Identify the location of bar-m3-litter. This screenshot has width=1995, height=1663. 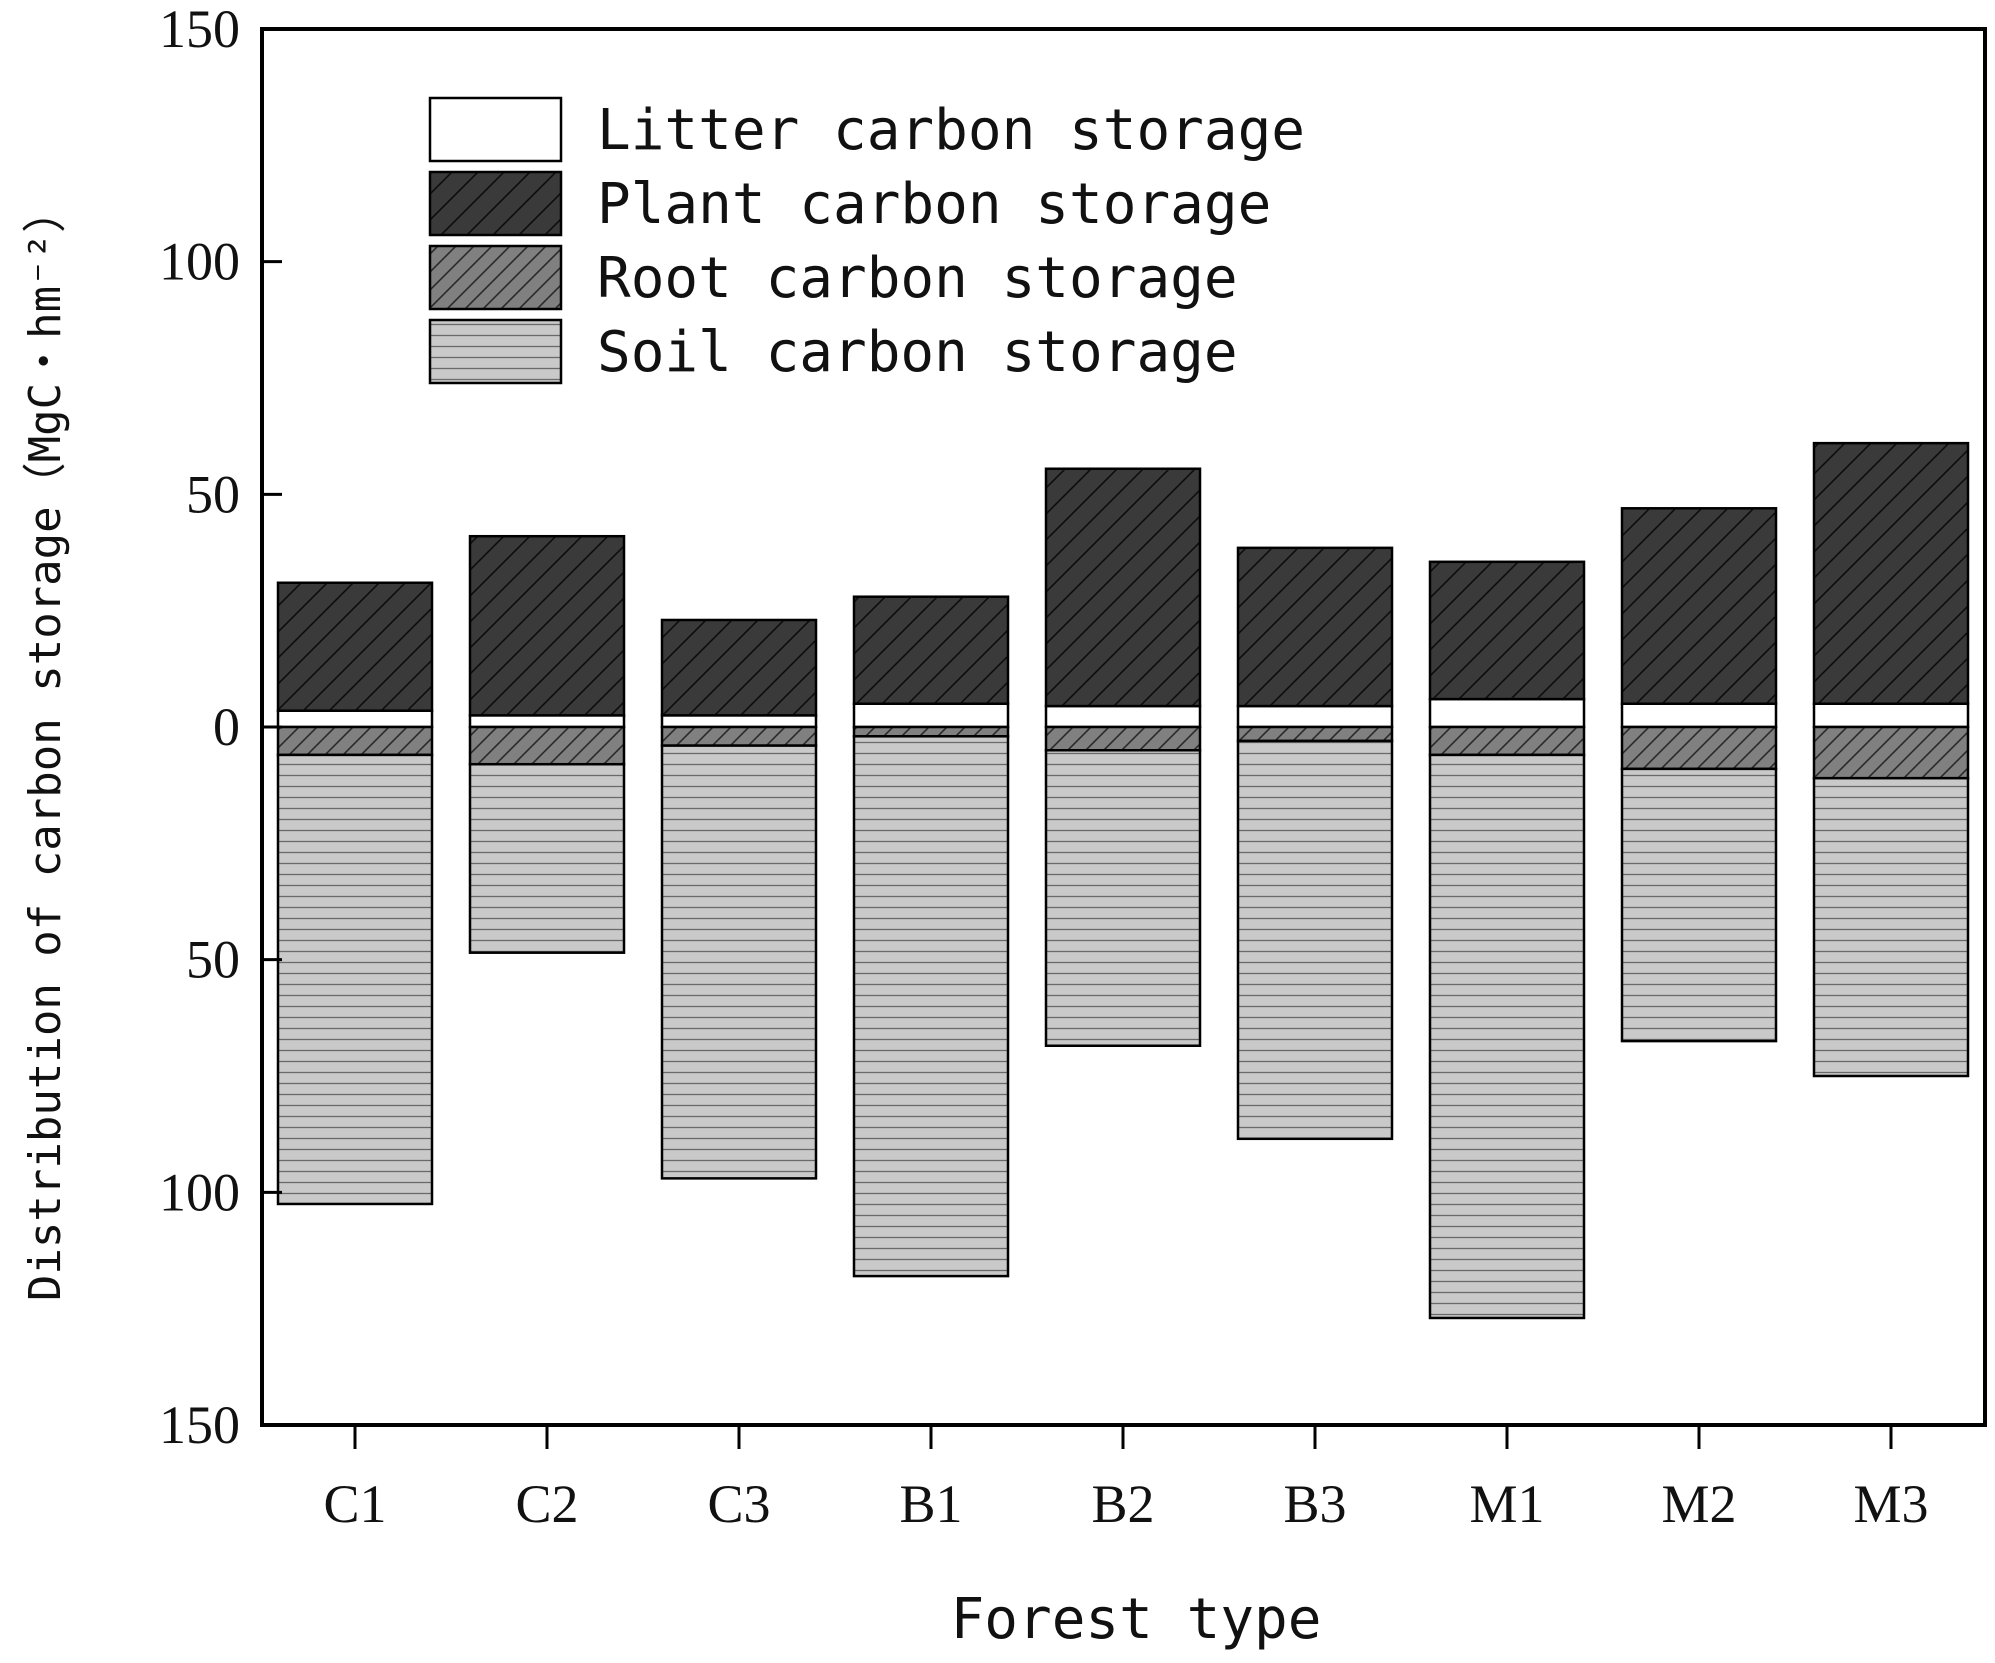
(1891, 715).